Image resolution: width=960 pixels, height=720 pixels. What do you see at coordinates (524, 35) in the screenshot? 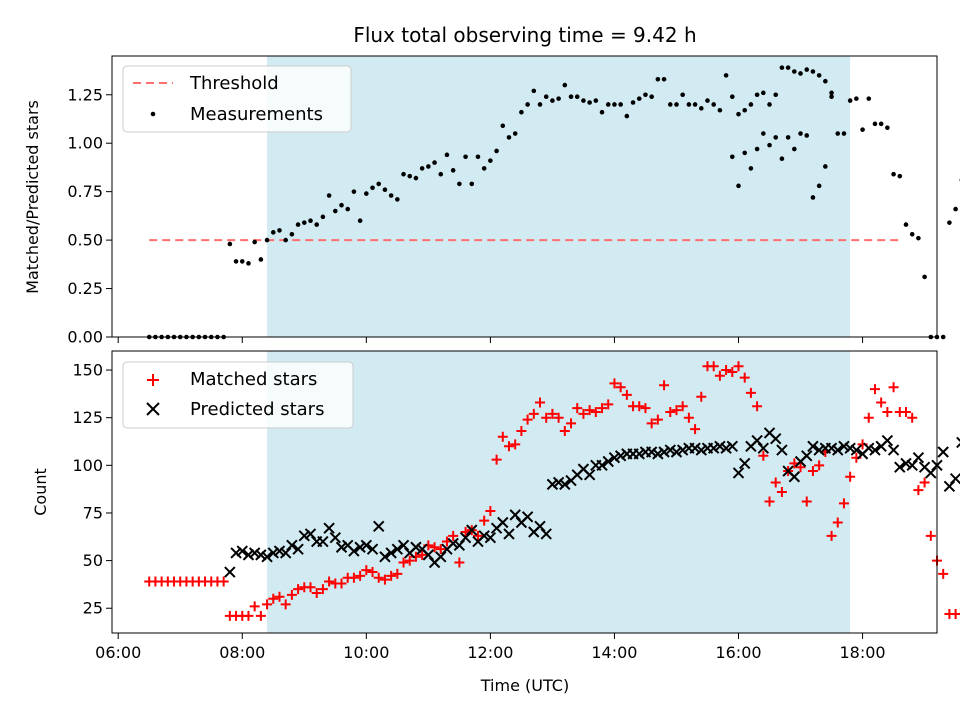
I see `figure-title: Flux total observing time = 9.42 h` at bounding box center [524, 35].